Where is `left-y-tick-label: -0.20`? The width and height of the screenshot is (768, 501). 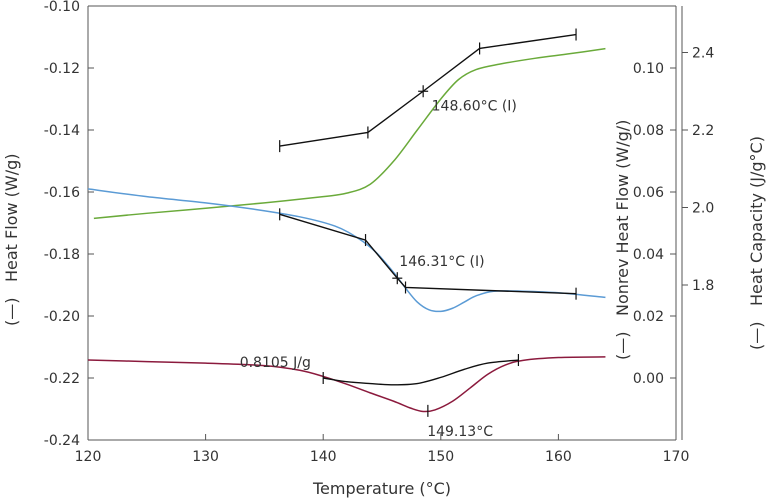
left-y-tick-label: -0.20 is located at coordinates (62, 317).